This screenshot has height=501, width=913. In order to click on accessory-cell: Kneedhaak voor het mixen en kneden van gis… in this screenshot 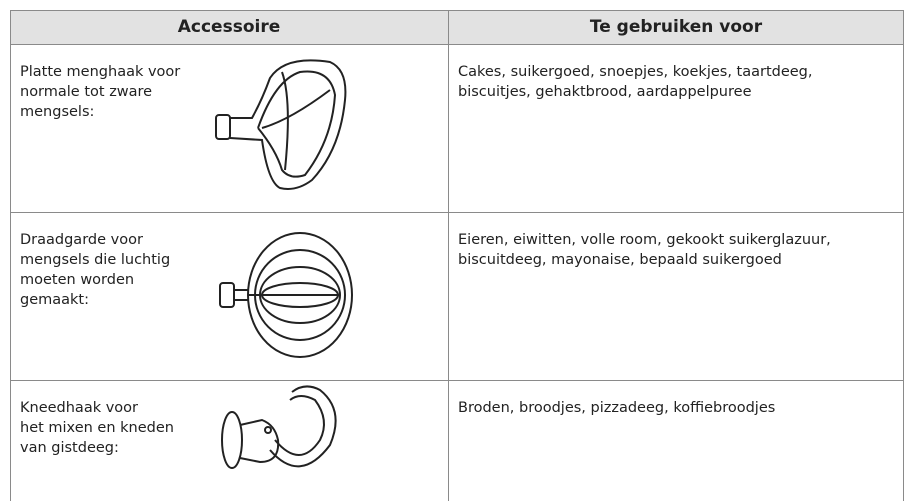, I will do `click(97, 428)`.